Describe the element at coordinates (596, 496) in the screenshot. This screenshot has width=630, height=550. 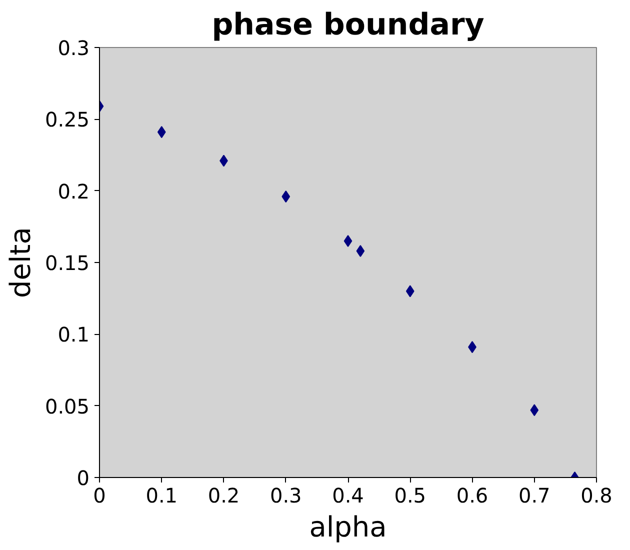
I see `x-tick-label: 0.8` at that location.